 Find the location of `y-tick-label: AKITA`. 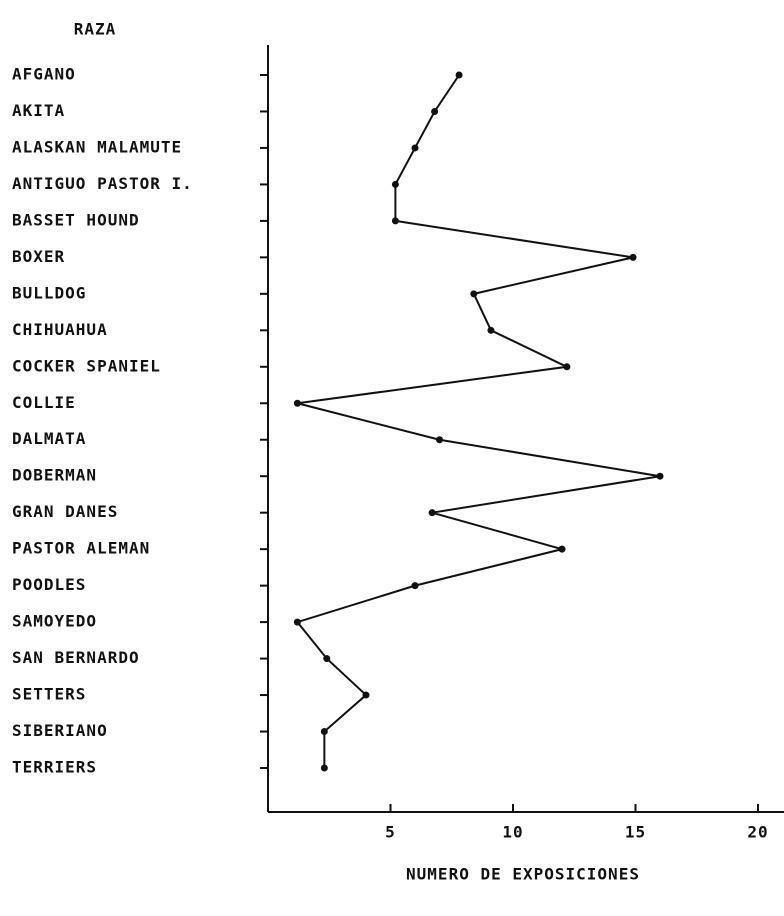

y-tick-label: AKITA is located at coordinates (38, 110).